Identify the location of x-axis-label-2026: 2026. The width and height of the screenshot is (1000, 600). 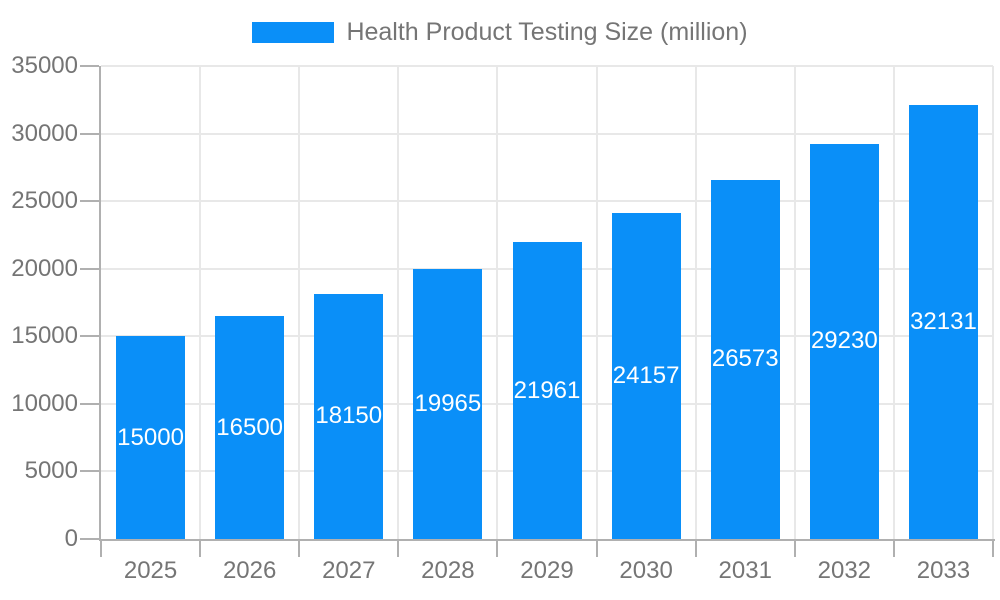
(249, 570).